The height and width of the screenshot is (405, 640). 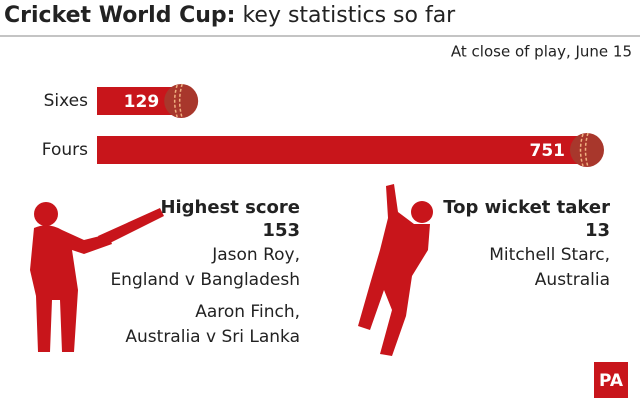 I want to click on stat-detail: Australia v Sri Lanka, so click(x=212, y=337).